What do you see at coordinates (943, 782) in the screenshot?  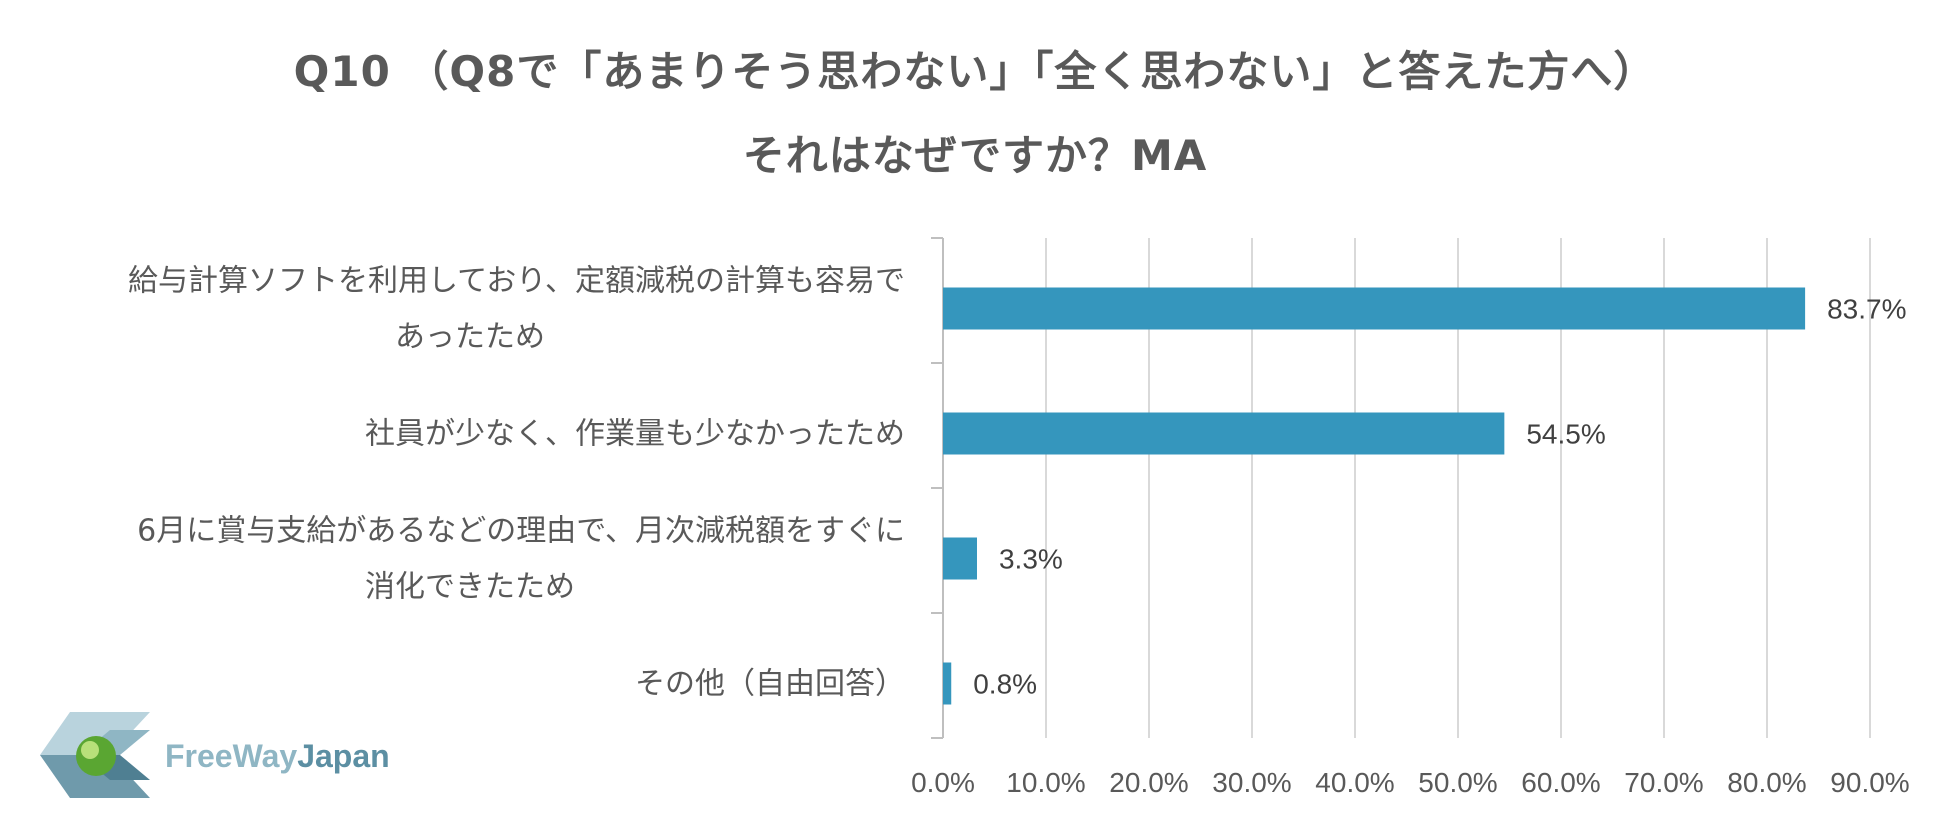 I see `x-tick-label: 0.0%` at bounding box center [943, 782].